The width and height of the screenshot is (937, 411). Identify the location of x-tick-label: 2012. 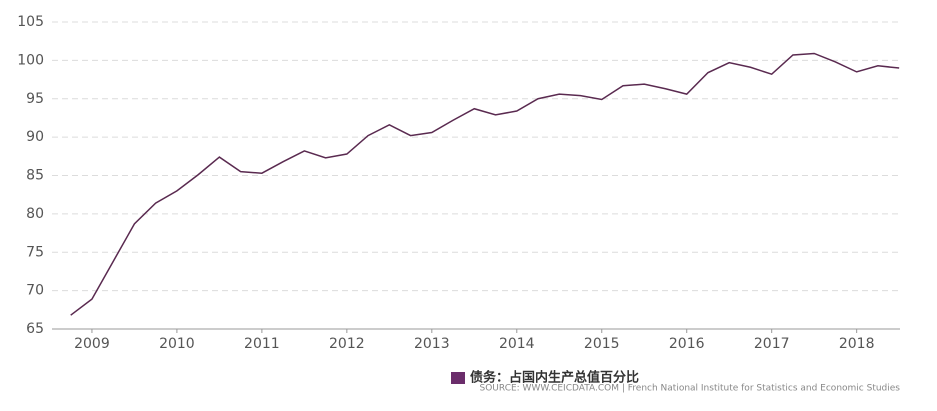
(347, 344).